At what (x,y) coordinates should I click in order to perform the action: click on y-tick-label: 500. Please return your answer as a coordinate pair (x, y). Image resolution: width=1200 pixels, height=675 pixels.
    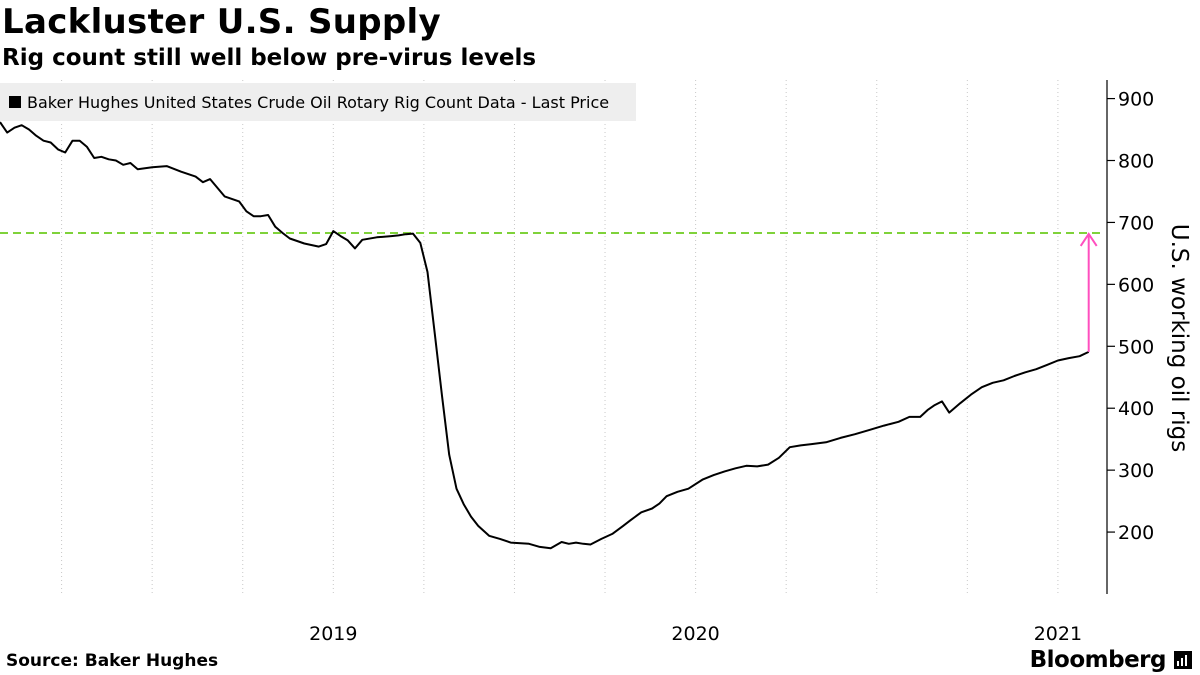
    Looking at the image, I should click on (1136, 347).